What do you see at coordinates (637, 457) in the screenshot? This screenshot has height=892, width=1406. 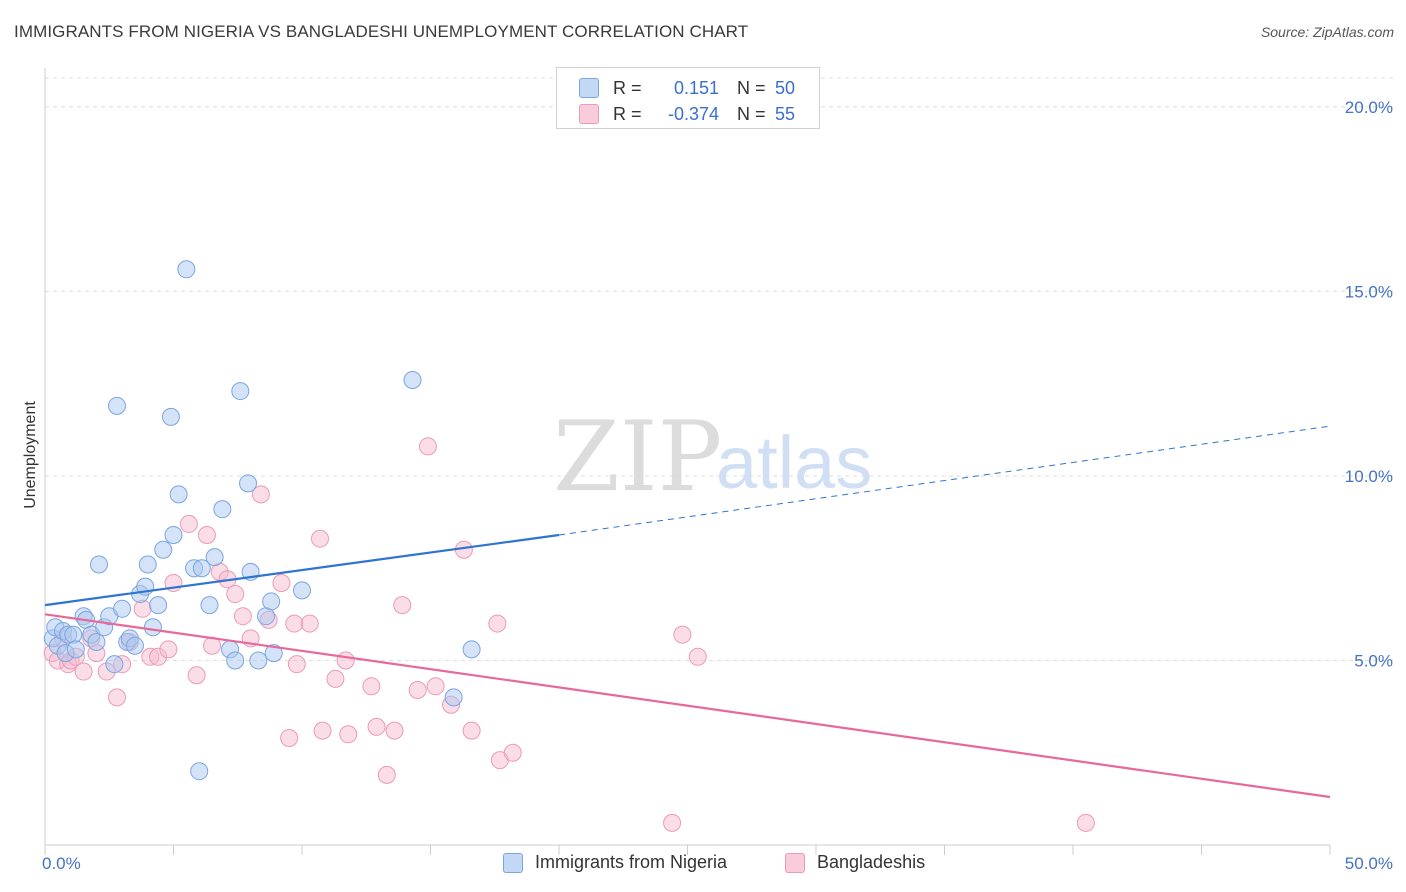 I see `watermark-zip: ZIP` at bounding box center [637, 457].